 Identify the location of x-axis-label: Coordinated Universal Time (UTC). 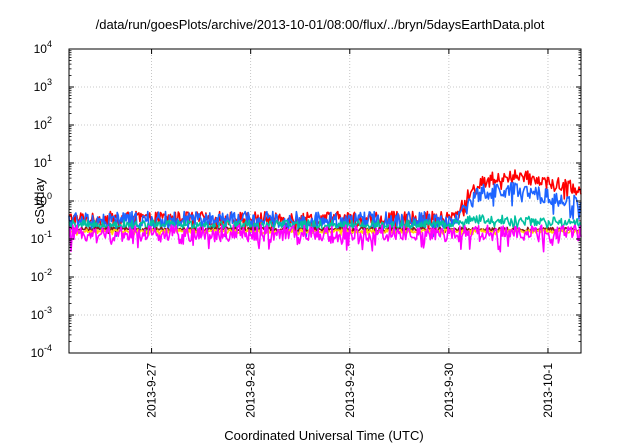
(324, 435).